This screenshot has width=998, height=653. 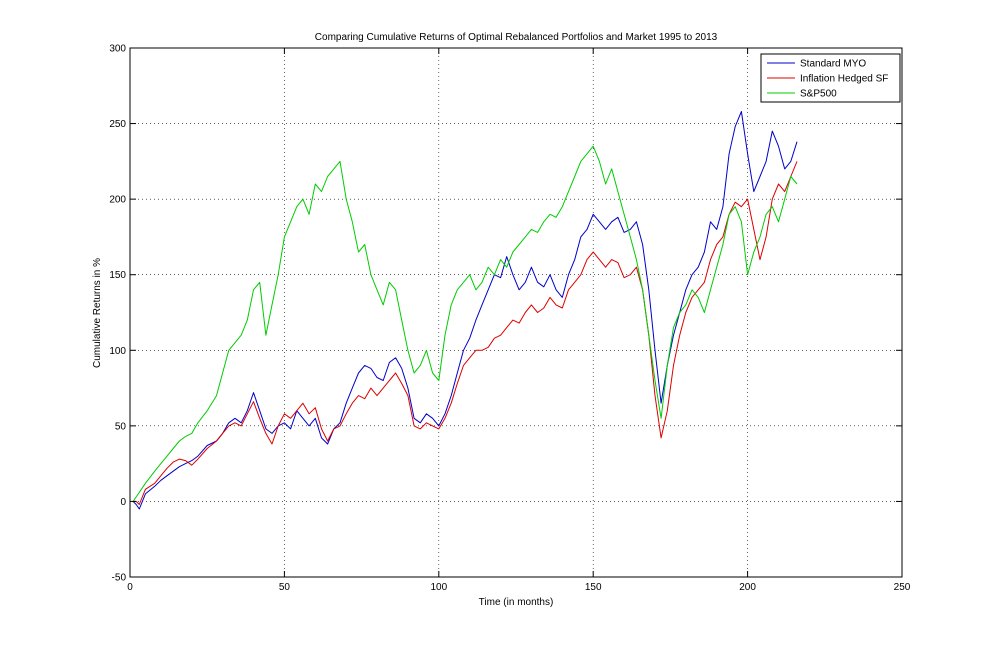 I want to click on legend: Standard MYO Inflation Hedged SF S&P500, so click(x=830, y=78).